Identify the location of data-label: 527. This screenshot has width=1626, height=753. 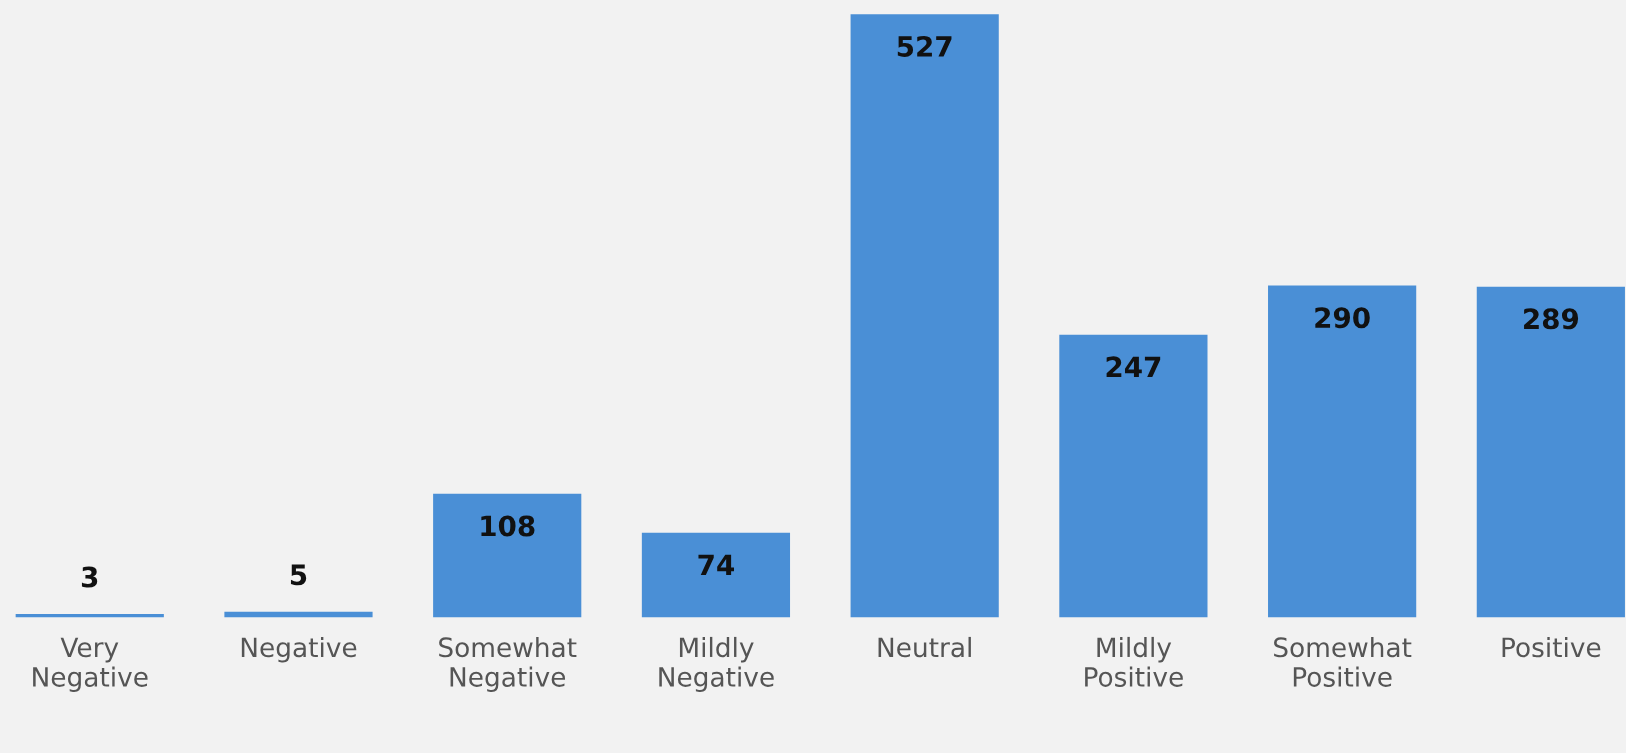
(924, 46).